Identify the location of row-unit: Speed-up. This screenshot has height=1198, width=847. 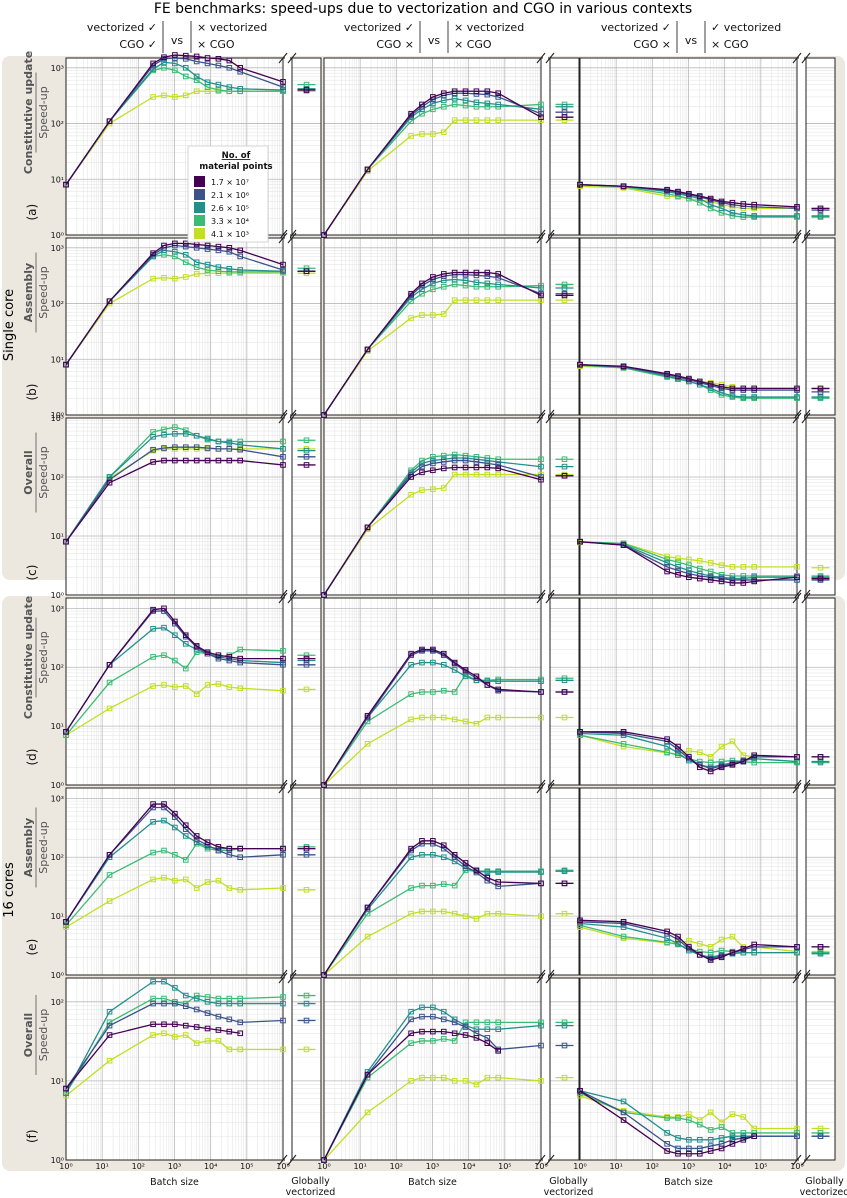
(43, 472).